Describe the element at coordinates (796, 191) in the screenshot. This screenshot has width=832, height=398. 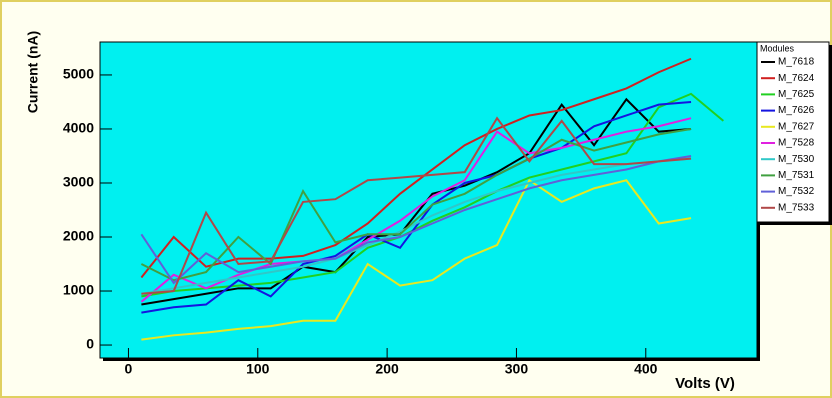
I see `legend-label: M_7532` at that location.